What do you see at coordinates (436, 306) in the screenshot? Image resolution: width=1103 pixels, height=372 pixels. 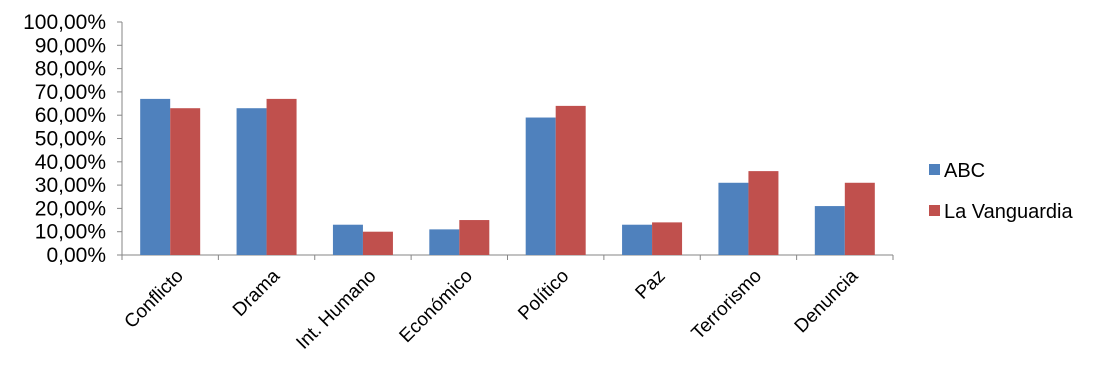 I see `category-label: Económico` at bounding box center [436, 306].